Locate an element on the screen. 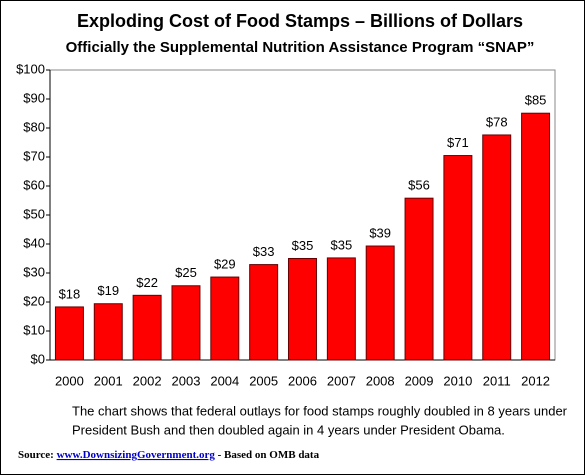 This screenshot has width=585, height=475. y-tick-label: $0 is located at coordinates (38, 358).